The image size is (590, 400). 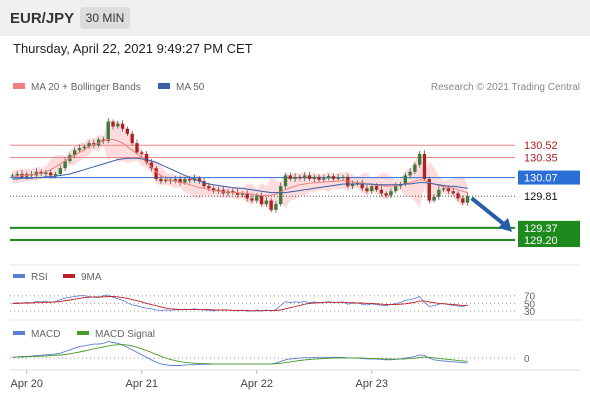 I want to click on level-label-3: 129.81, so click(x=541, y=197).